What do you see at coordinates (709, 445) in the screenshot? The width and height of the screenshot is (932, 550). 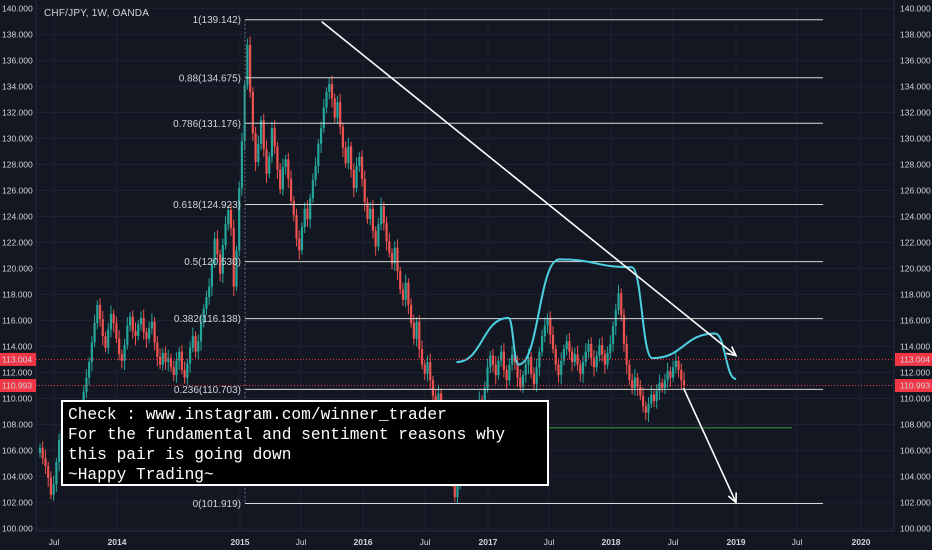 I see `projection-arrow-line` at bounding box center [709, 445].